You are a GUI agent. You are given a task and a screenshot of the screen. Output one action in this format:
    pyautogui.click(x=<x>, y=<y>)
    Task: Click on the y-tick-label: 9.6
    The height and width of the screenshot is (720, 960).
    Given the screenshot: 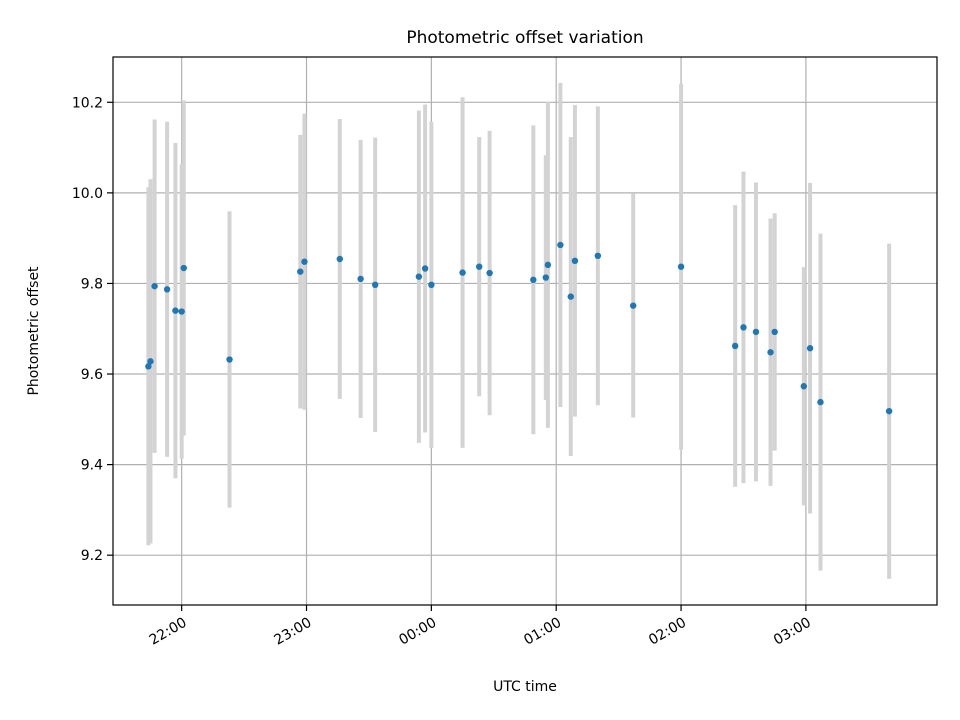 What is the action you would take?
    pyautogui.click(x=92, y=375)
    